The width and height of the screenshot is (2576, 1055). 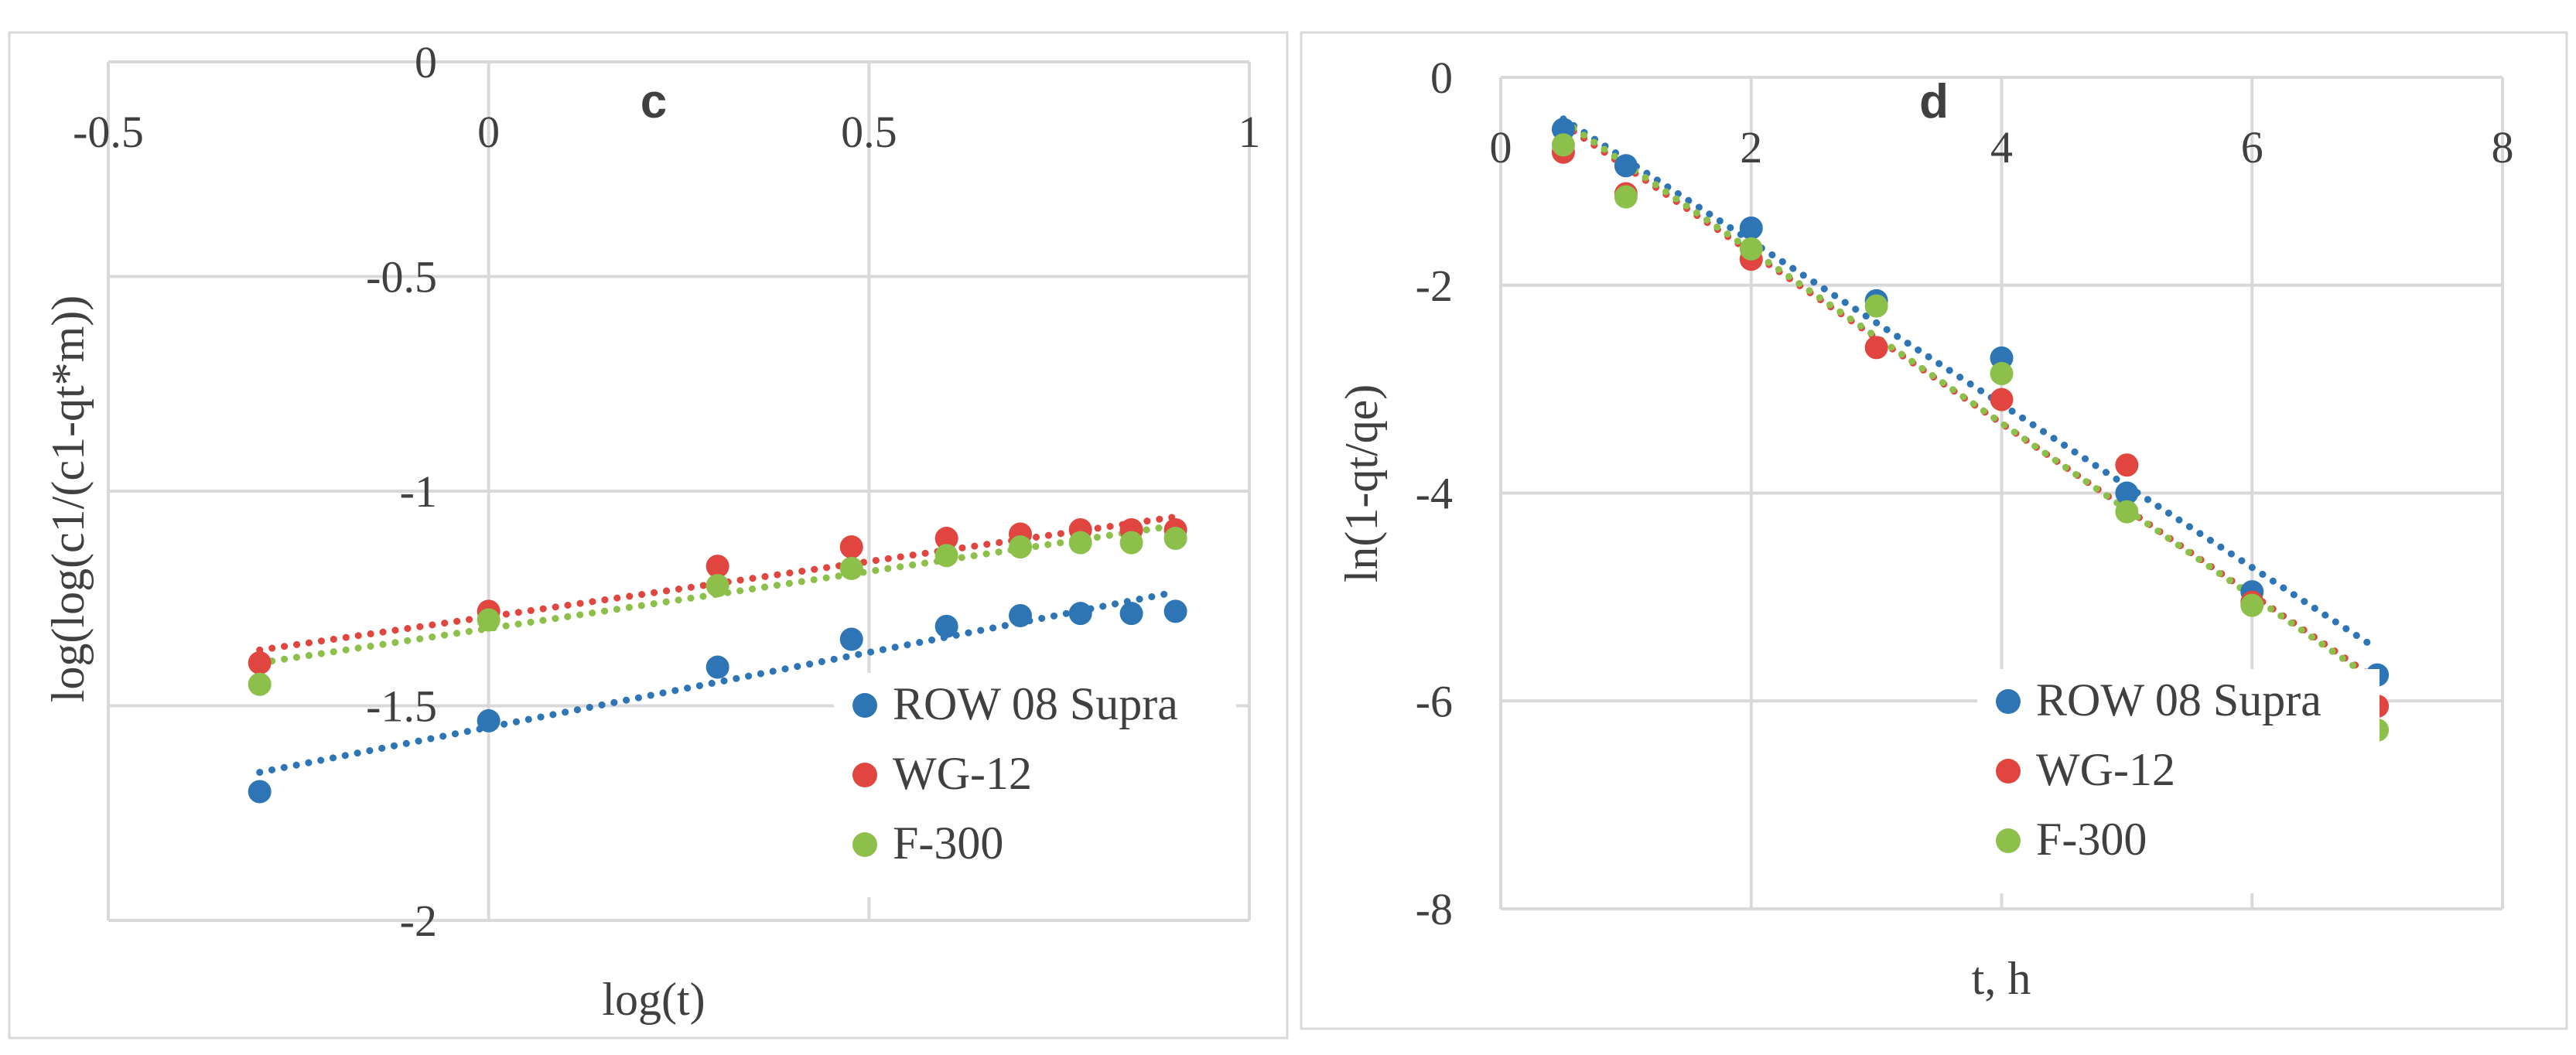 What do you see at coordinates (1934, 101) in the screenshot?
I see `chart-d-panel-letter: d` at bounding box center [1934, 101].